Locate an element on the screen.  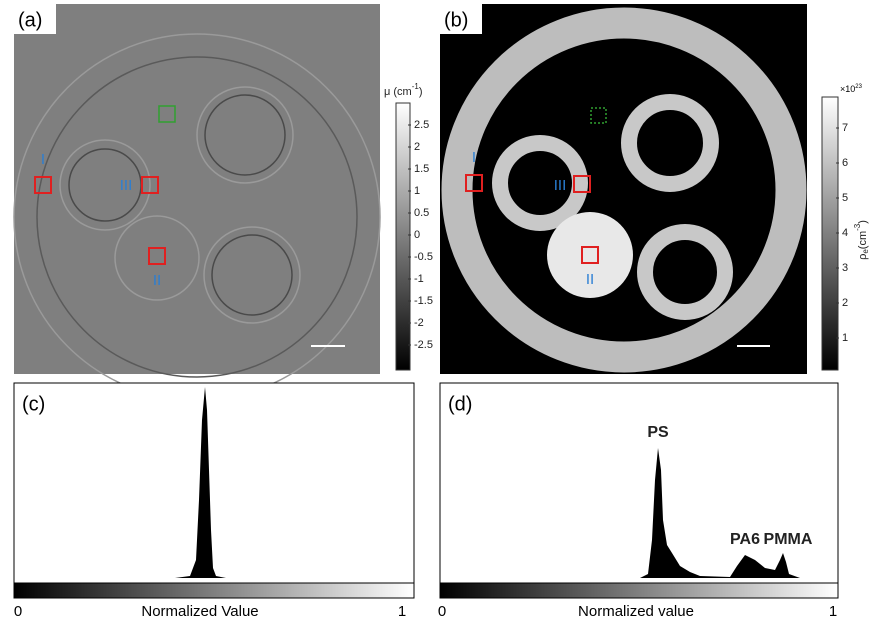
colorbar-tick-label: 5 is located at coordinates (845, 198).